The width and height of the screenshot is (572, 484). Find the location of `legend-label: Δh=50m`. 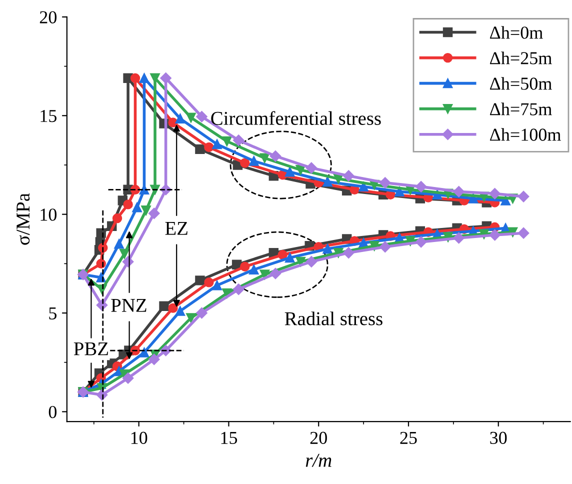

legend-label: Δh=50m is located at coordinates (521, 83).